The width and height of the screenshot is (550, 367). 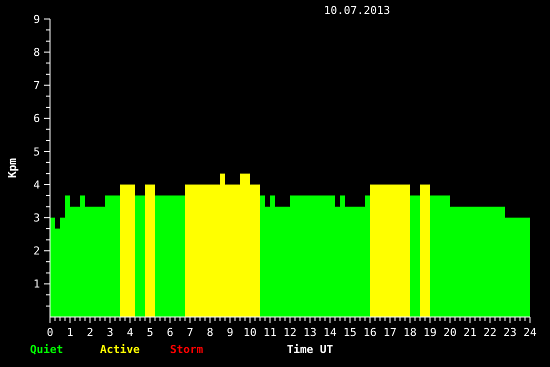 I want to click on x-tick-label: 22, so click(x=490, y=332).